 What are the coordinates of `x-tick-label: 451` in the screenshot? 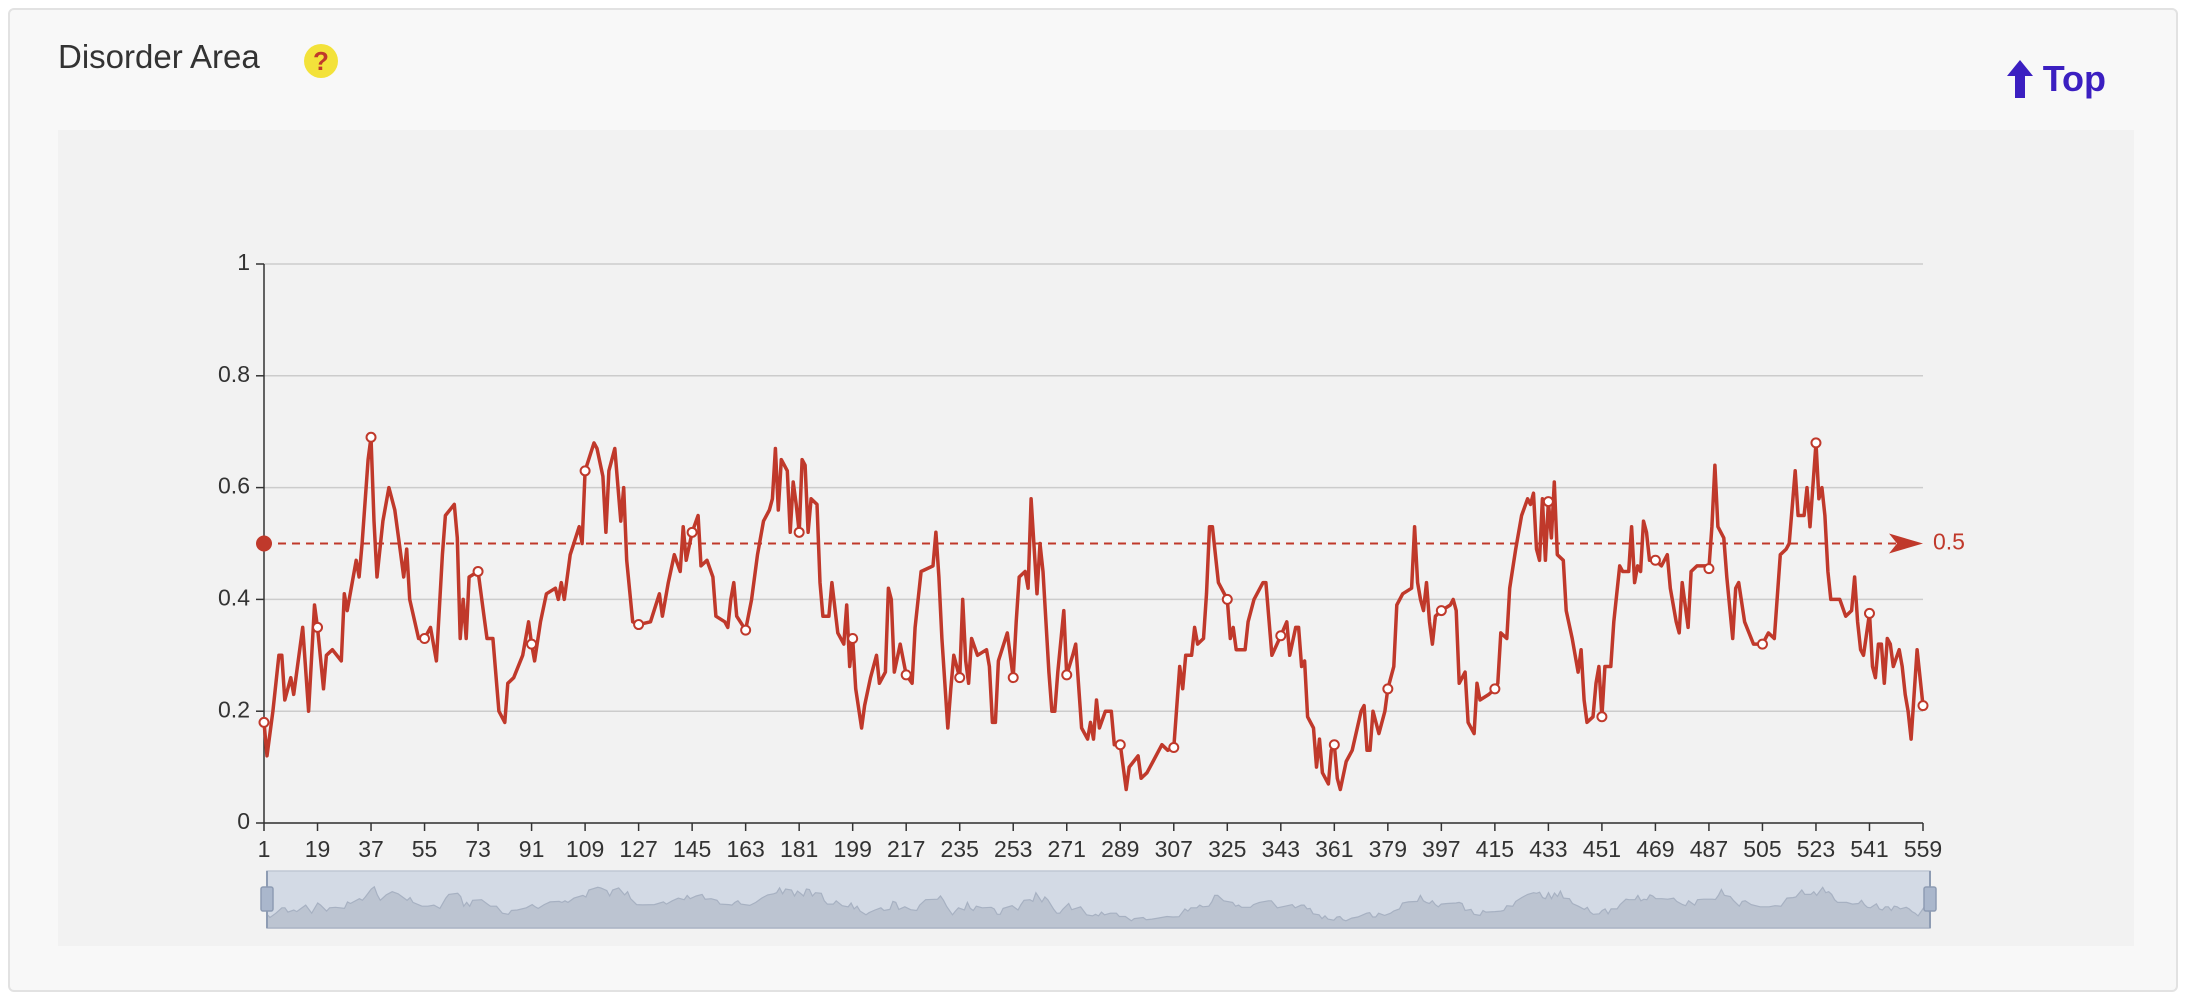 It's located at (1602, 849).